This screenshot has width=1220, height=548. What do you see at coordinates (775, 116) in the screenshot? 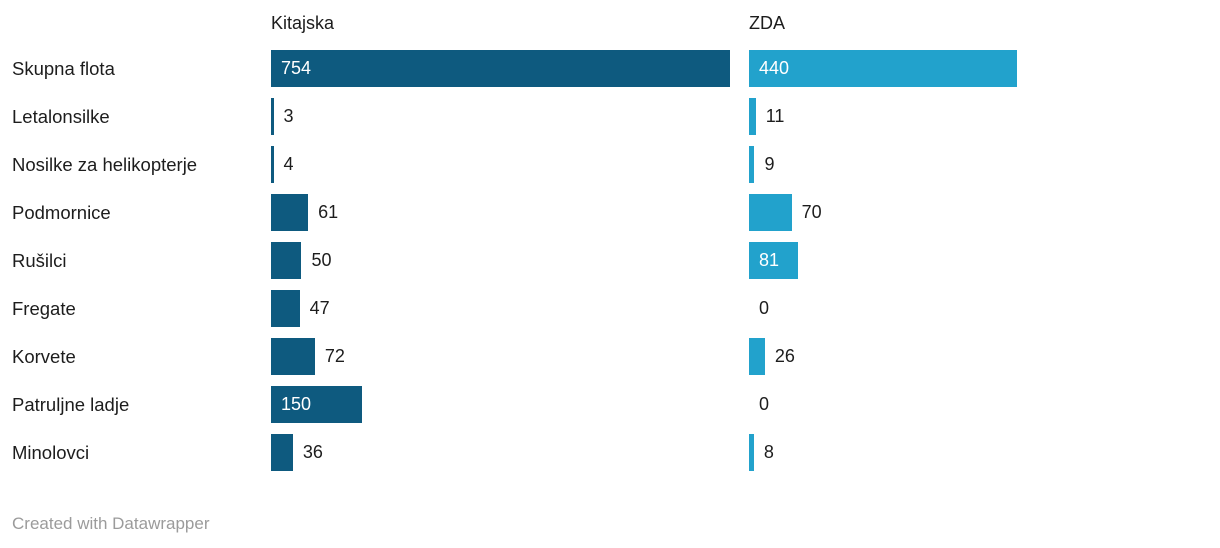
I see `value-label-zda: 11` at bounding box center [775, 116].